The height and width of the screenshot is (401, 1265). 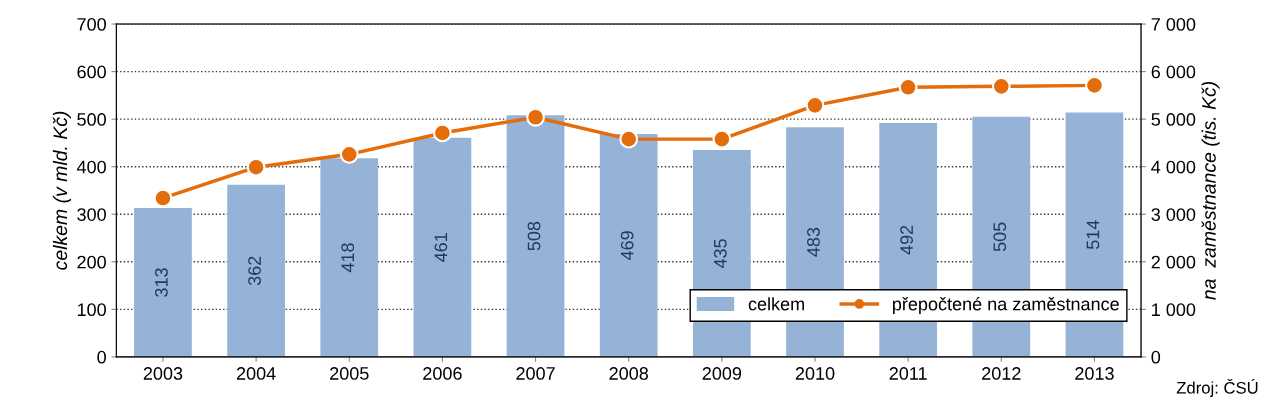 I want to click on data-label: 469, so click(x=627, y=246).